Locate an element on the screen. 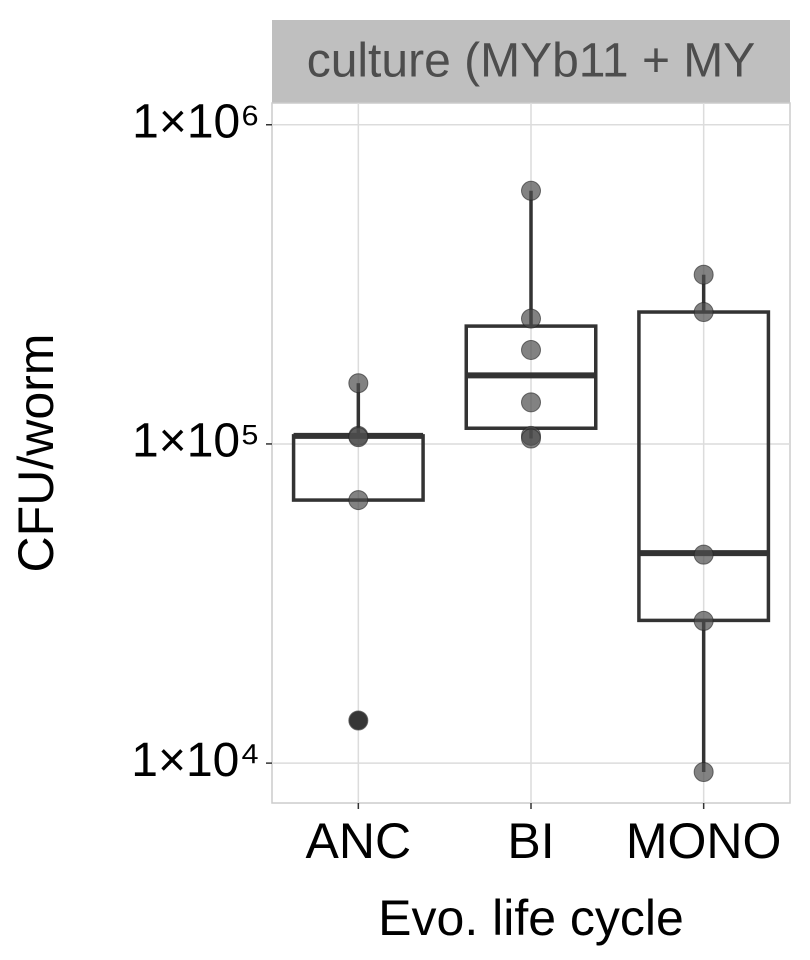 The image size is (810, 960). x-axis-title: Evo. life cycle is located at coordinates (531, 918).